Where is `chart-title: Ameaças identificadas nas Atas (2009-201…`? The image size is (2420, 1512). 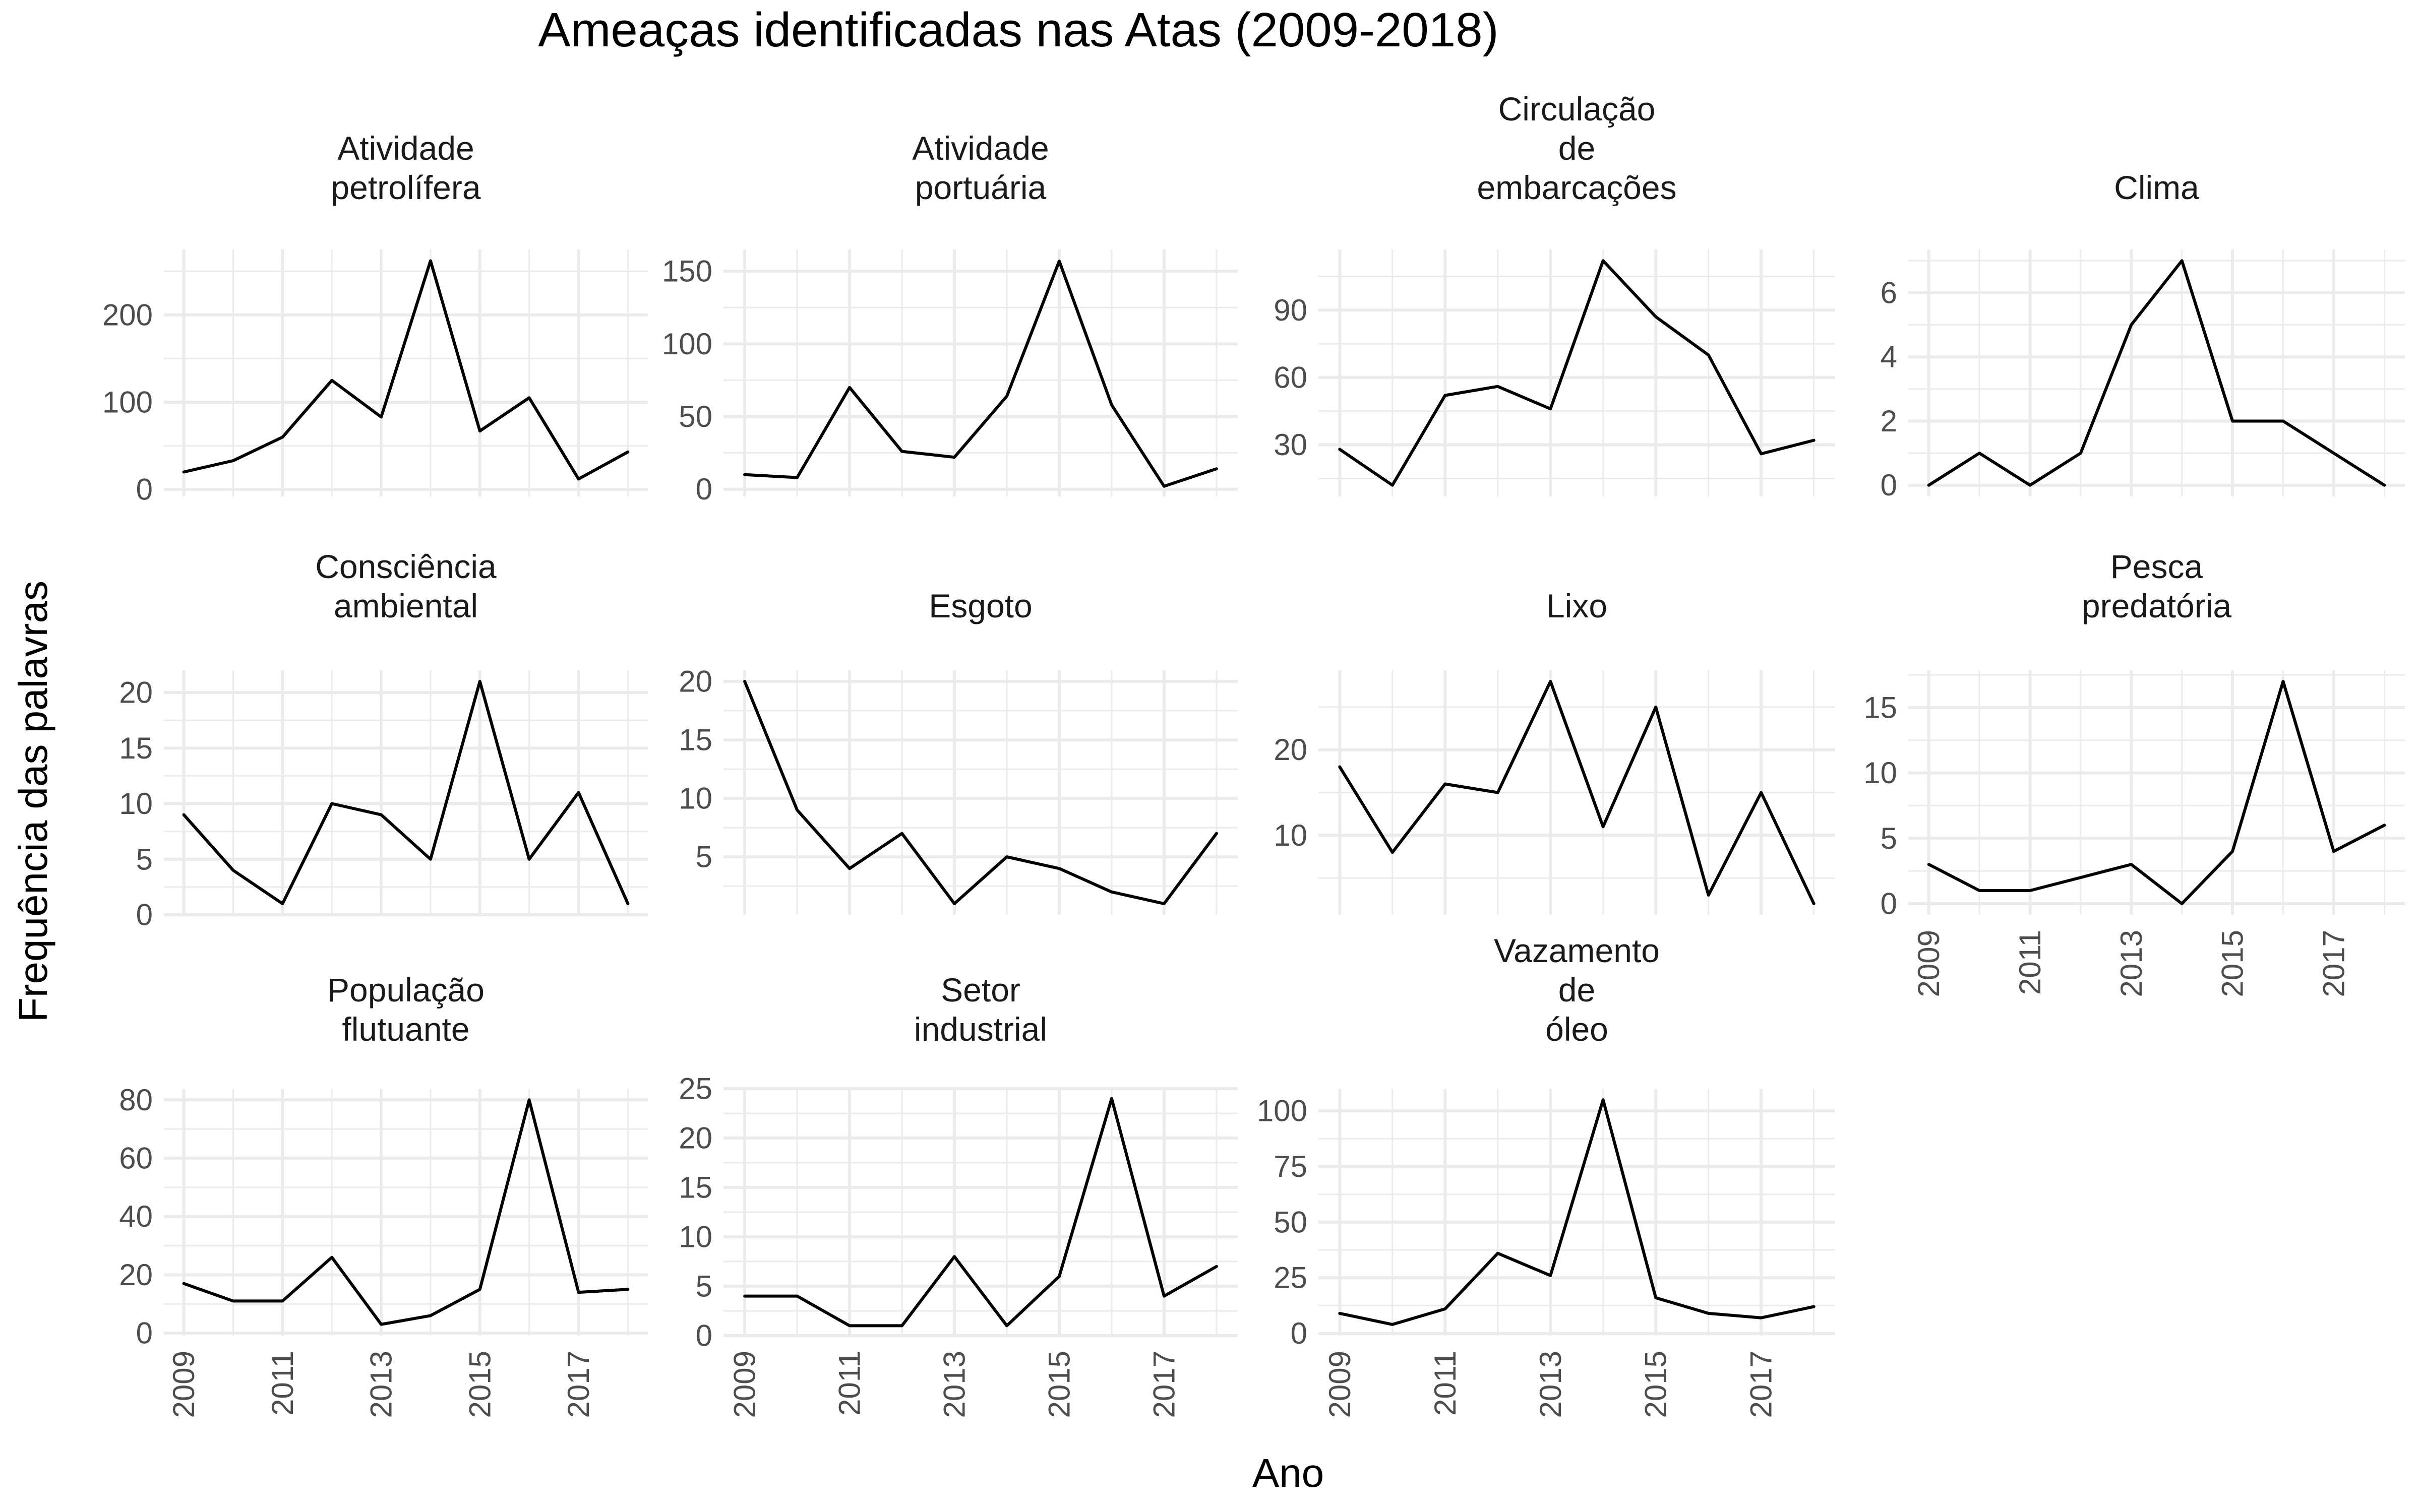
chart-title: Ameaças identificadas nas Atas (2009-201… is located at coordinates (1018, 30).